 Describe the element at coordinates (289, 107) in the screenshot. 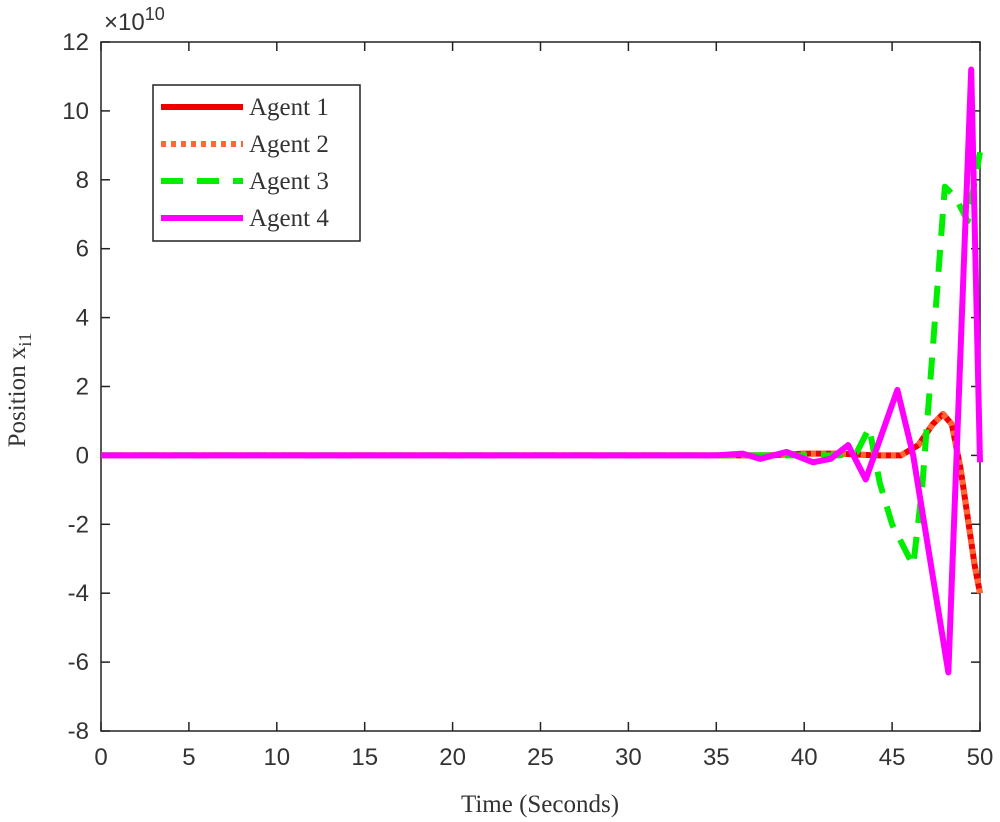

I see `legend-label: Agent 1` at that location.